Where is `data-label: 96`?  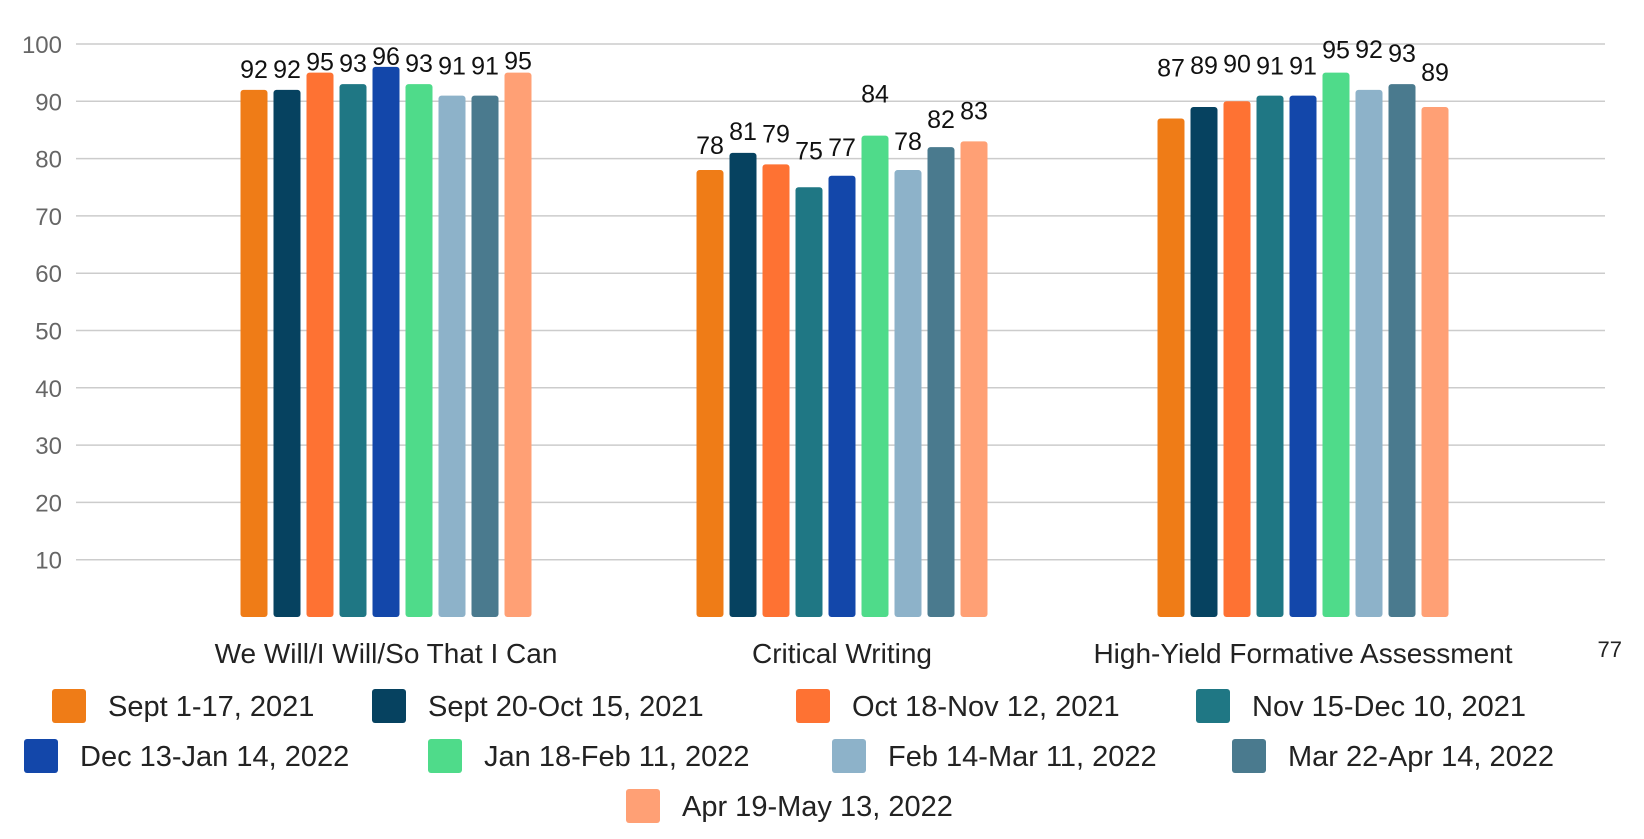 data-label: 96 is located at coordinates (386, 57).